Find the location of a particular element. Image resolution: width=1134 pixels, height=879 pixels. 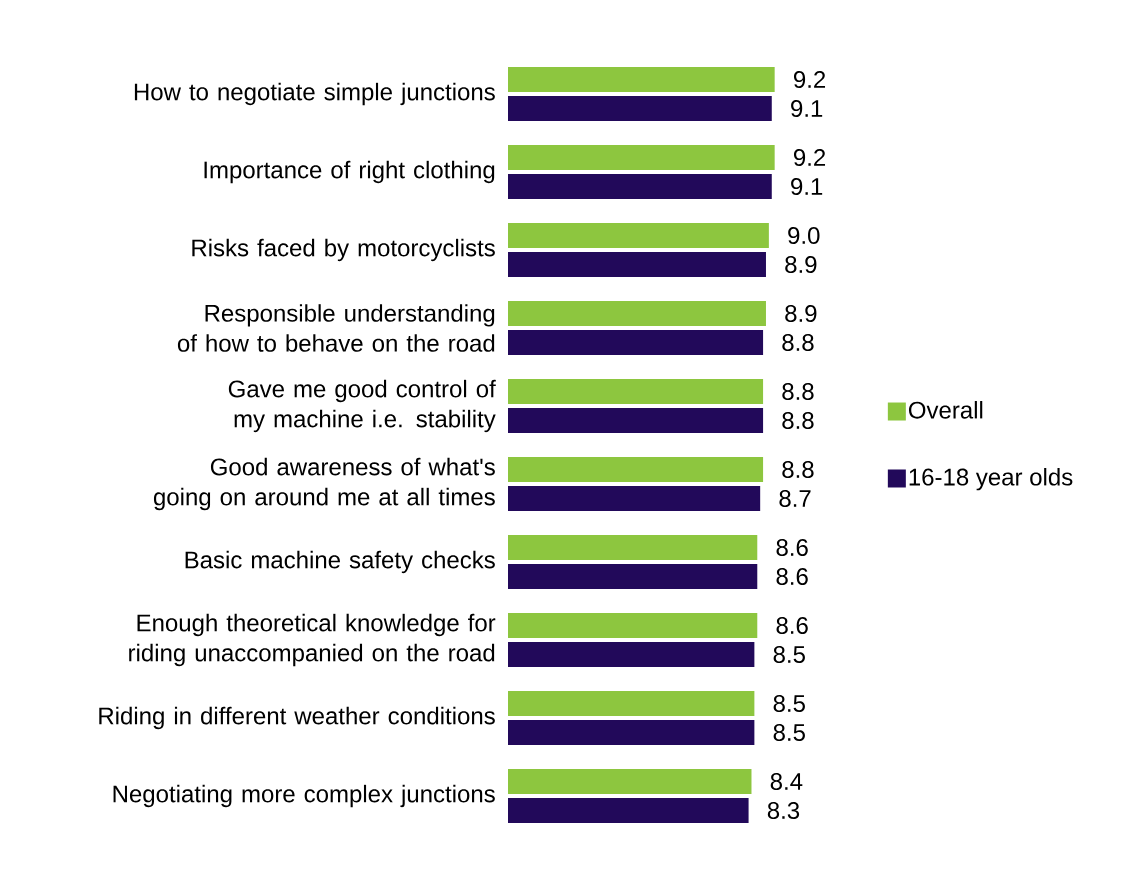

data-label: 9.0 is located at coordinates (804, 235).